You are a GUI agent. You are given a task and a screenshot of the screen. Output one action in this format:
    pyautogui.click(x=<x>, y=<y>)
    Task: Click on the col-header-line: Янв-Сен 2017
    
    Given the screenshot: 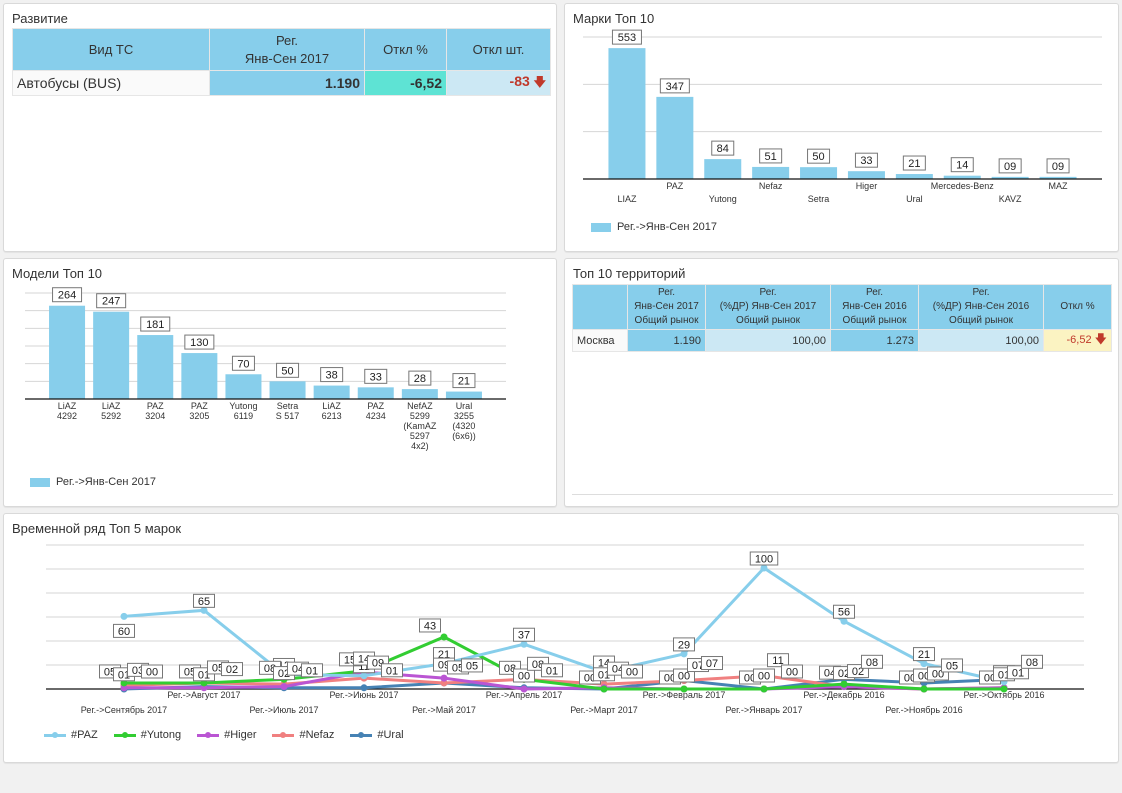 What is the action you would take?
    pyautogui.click(x=666, y=306)
    